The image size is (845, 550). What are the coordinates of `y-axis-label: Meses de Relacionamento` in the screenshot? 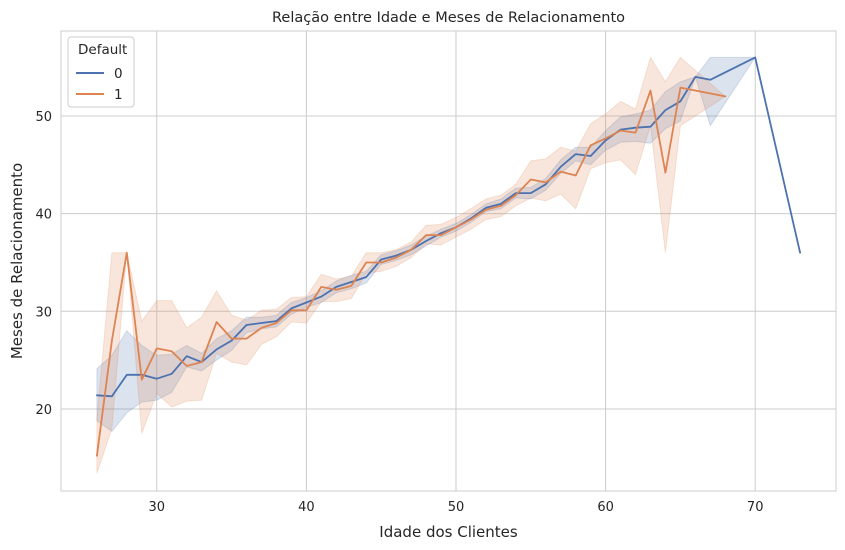 It's located at (17, 261).